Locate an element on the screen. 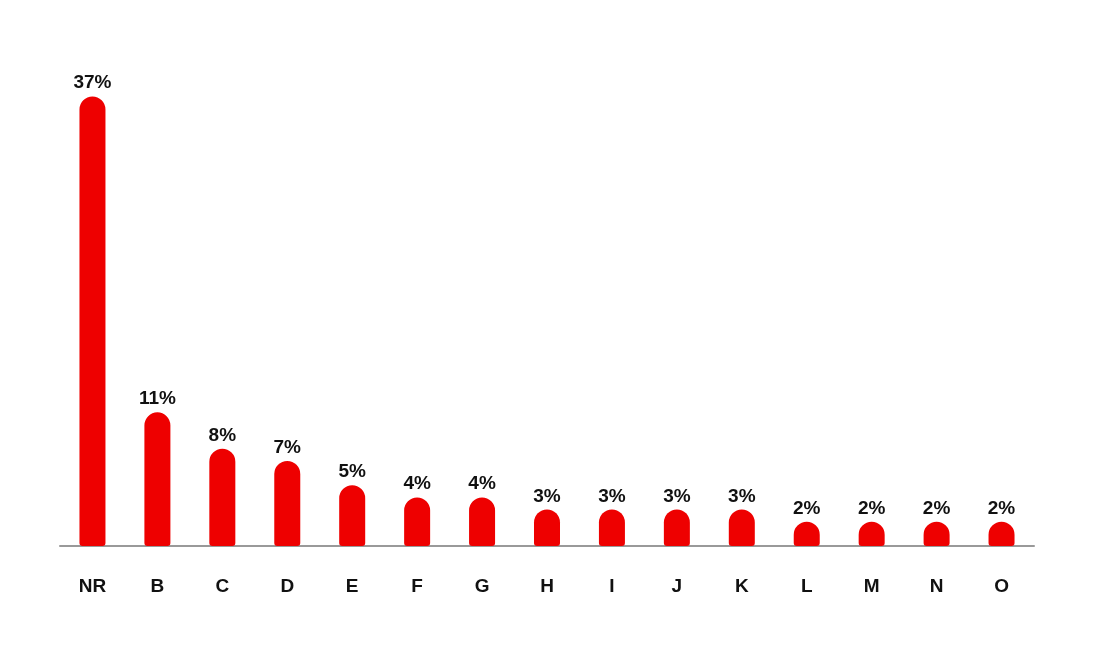 The image size is (1114, 646). x-tick-label: B is located at coordinates (157, 585).